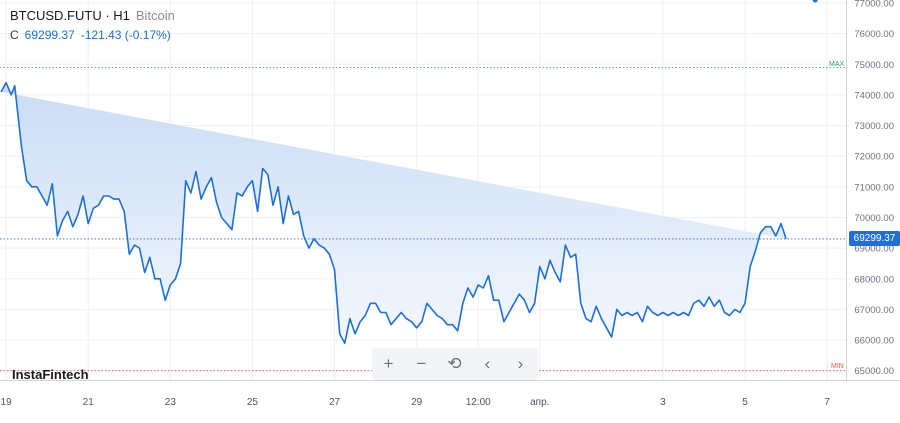 Image resolution: width=900 pixels, height=423 pixels. I want to click on x-tick-label: 23, so click(171, 402).